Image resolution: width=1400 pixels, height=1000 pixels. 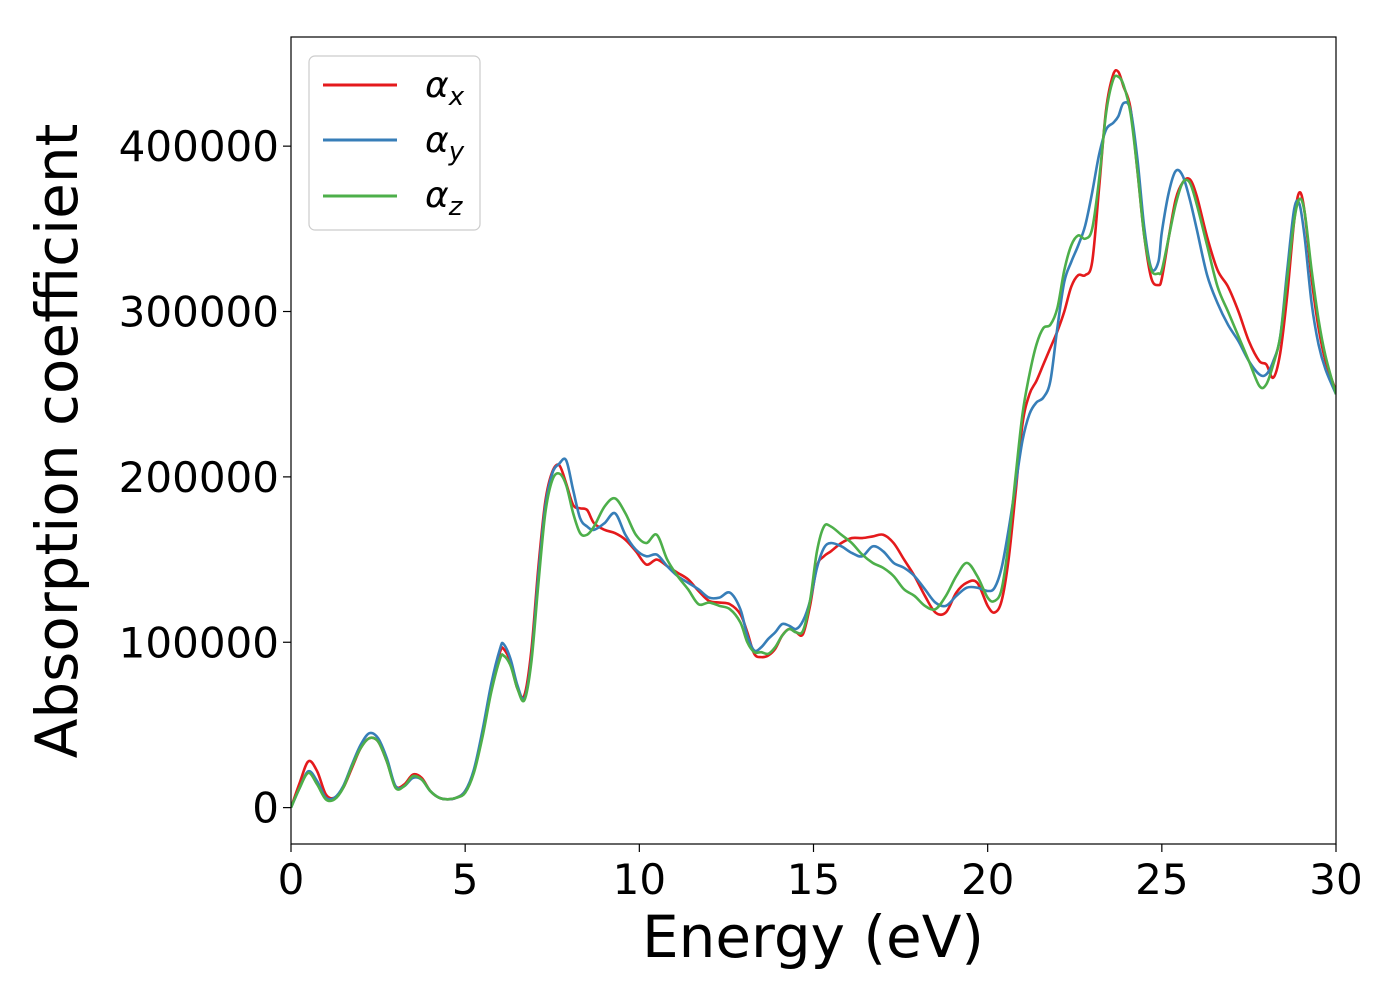 What do you see at coordinates (987, 879) in the screenshot?
I see `x-tick-label: 20` at bounding box center [987, 879].